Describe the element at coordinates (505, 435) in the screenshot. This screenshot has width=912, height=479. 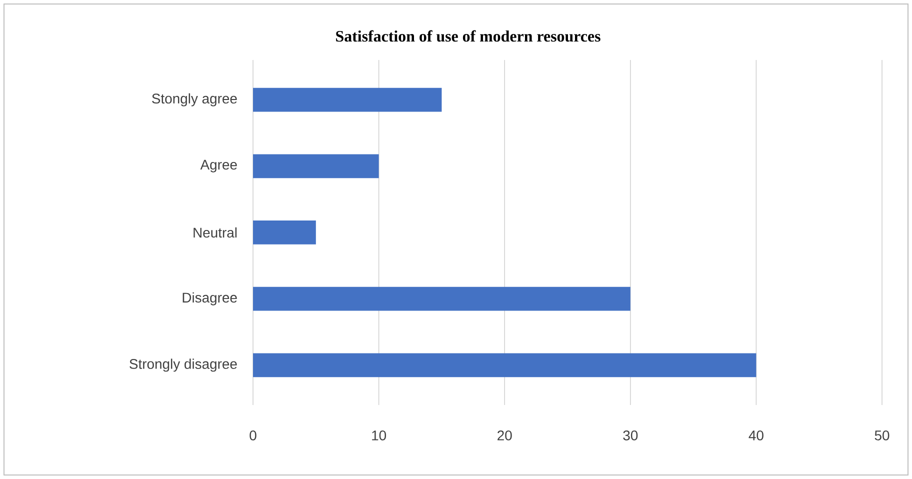
I see `x-tick-label: 20` at that location.